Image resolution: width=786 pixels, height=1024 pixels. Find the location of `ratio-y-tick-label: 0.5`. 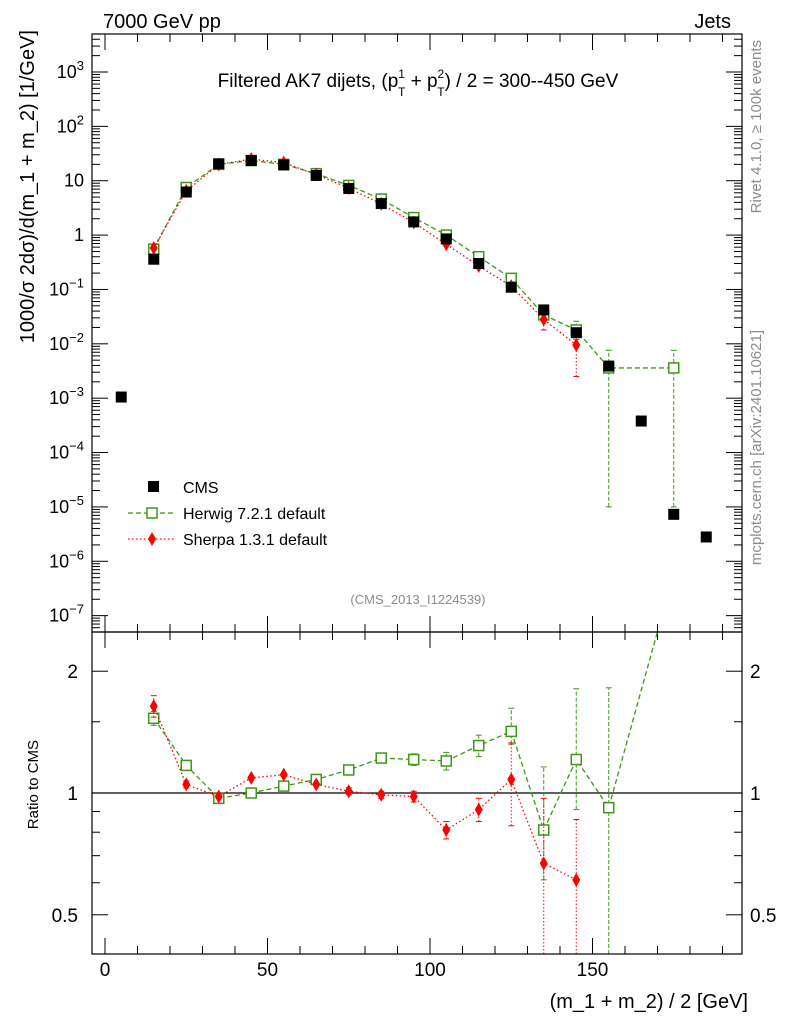

ratio-y-tick-label: 0.5 is located at coordinates (65, 916).